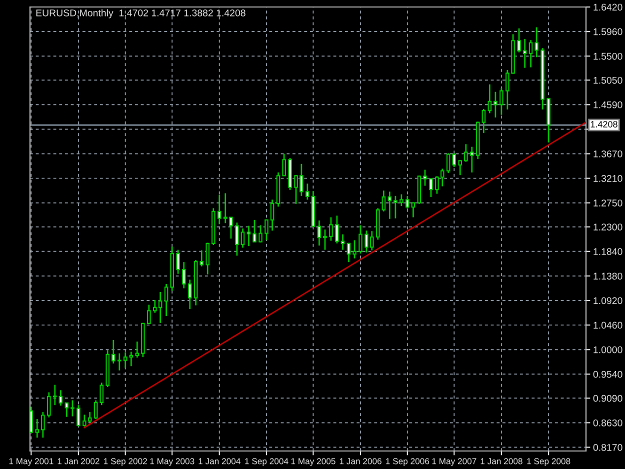 This screenshot has height=469, width=625. What do you see at coordinates (172, 462) in the screenshot?
I see `x-tick-label: 1 May 2003` at bounding box center [172, 462].